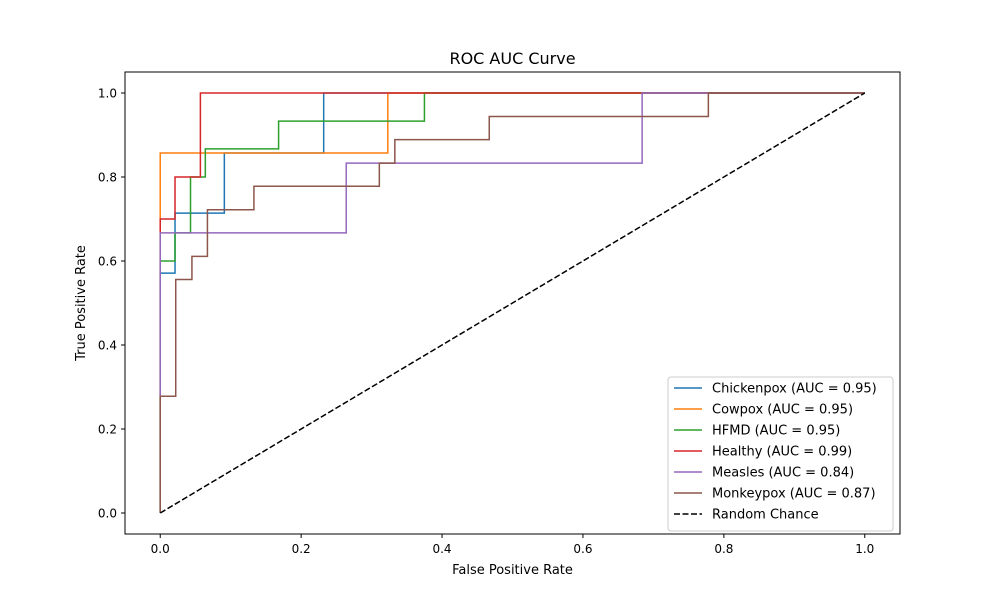  Describe the element at coordinates (765, 515) in the screenshot. I see `legend-label-random-chance: Random Chance` at that location.